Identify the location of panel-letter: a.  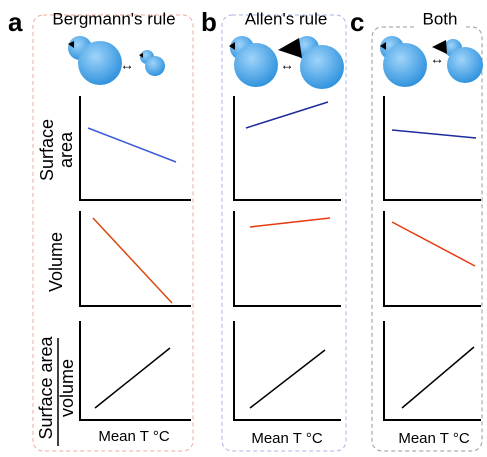
(15, 22).